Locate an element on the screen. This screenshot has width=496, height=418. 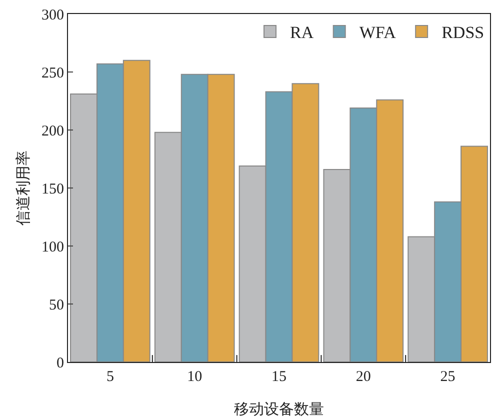
x-axis-title: 移动设备数量 is located at coordinates (279, 409).